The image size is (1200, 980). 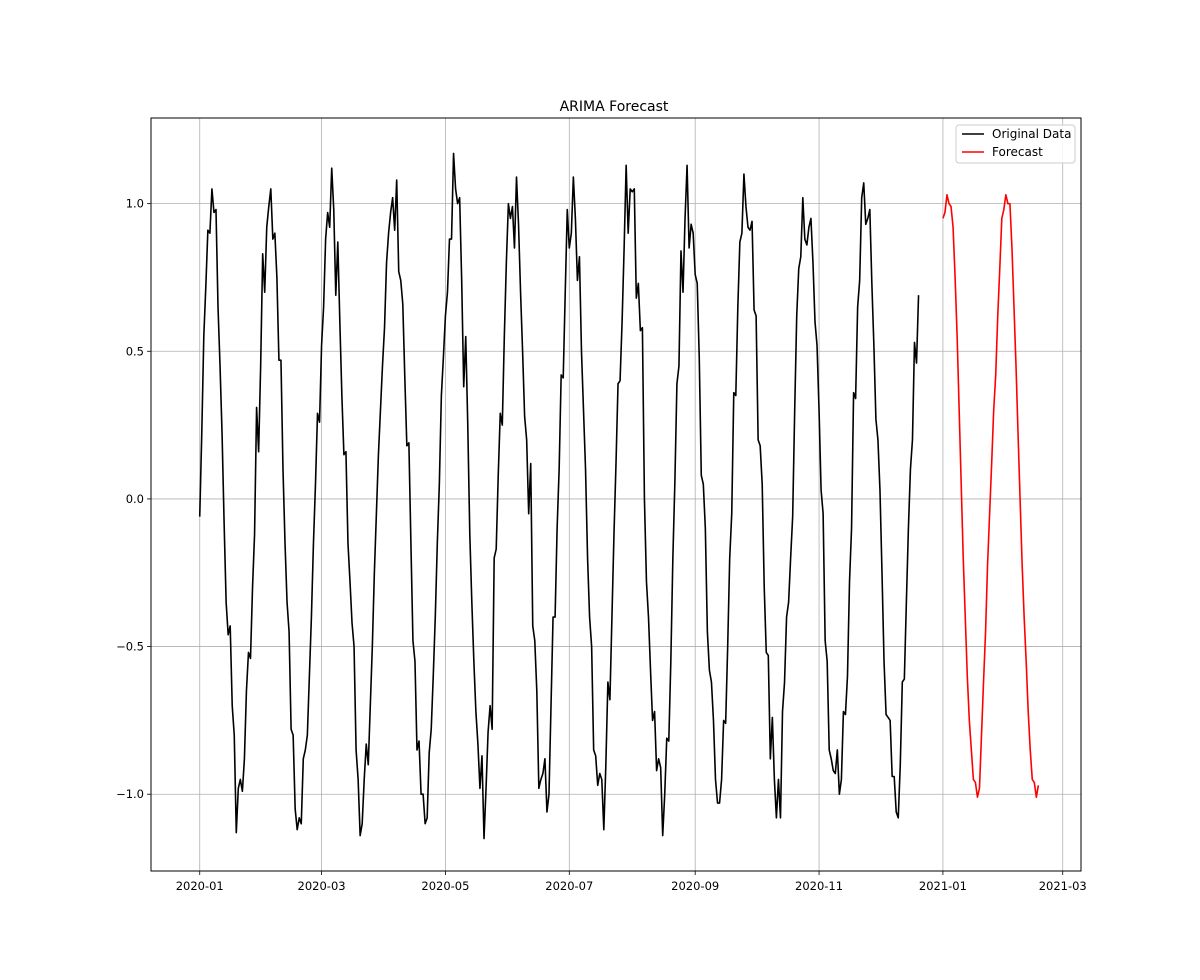 I want to click on x-tick-label: 2020-11, so click(x=819, y=886).